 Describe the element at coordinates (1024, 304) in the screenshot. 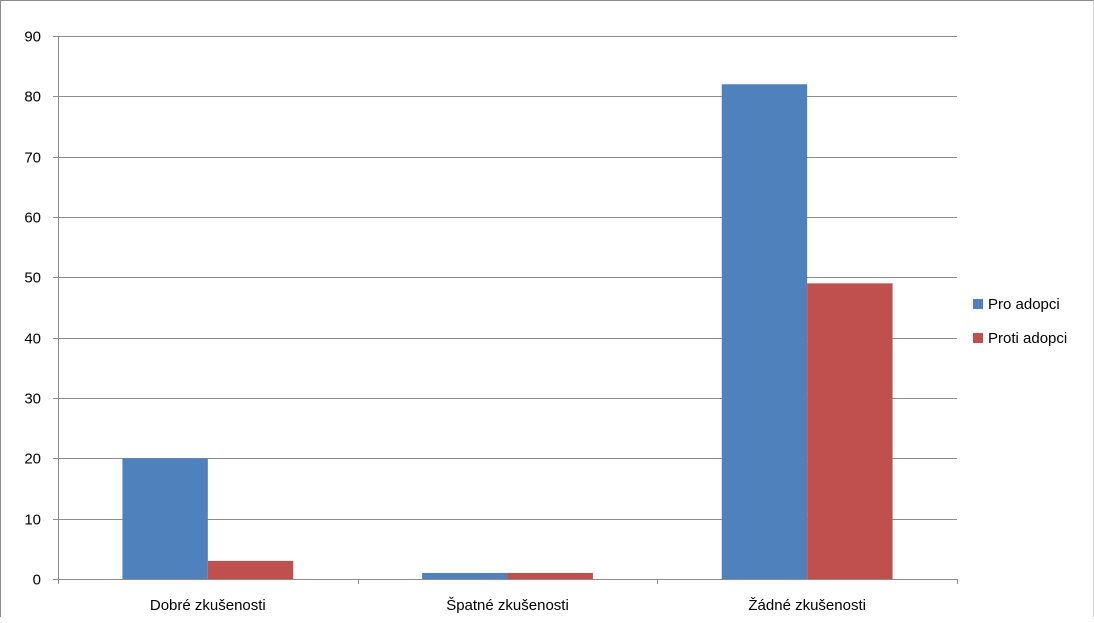

I see `legend-label: Pro adopci` at that location.